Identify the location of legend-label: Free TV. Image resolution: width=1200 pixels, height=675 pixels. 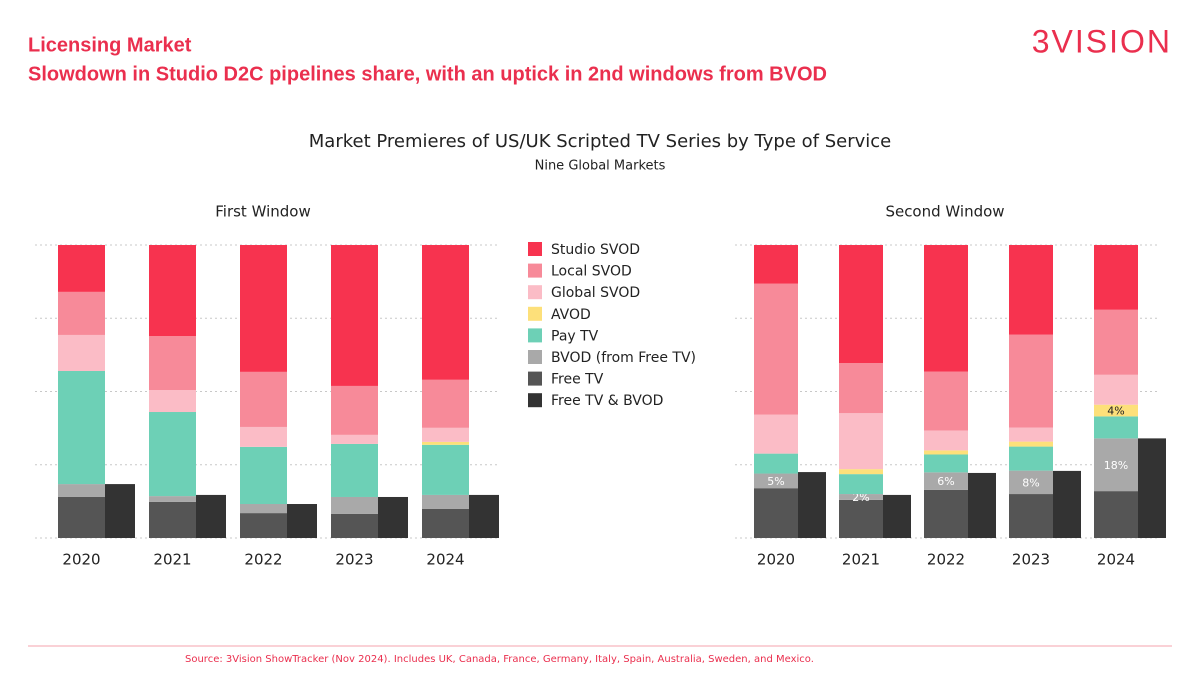
(577, 380).